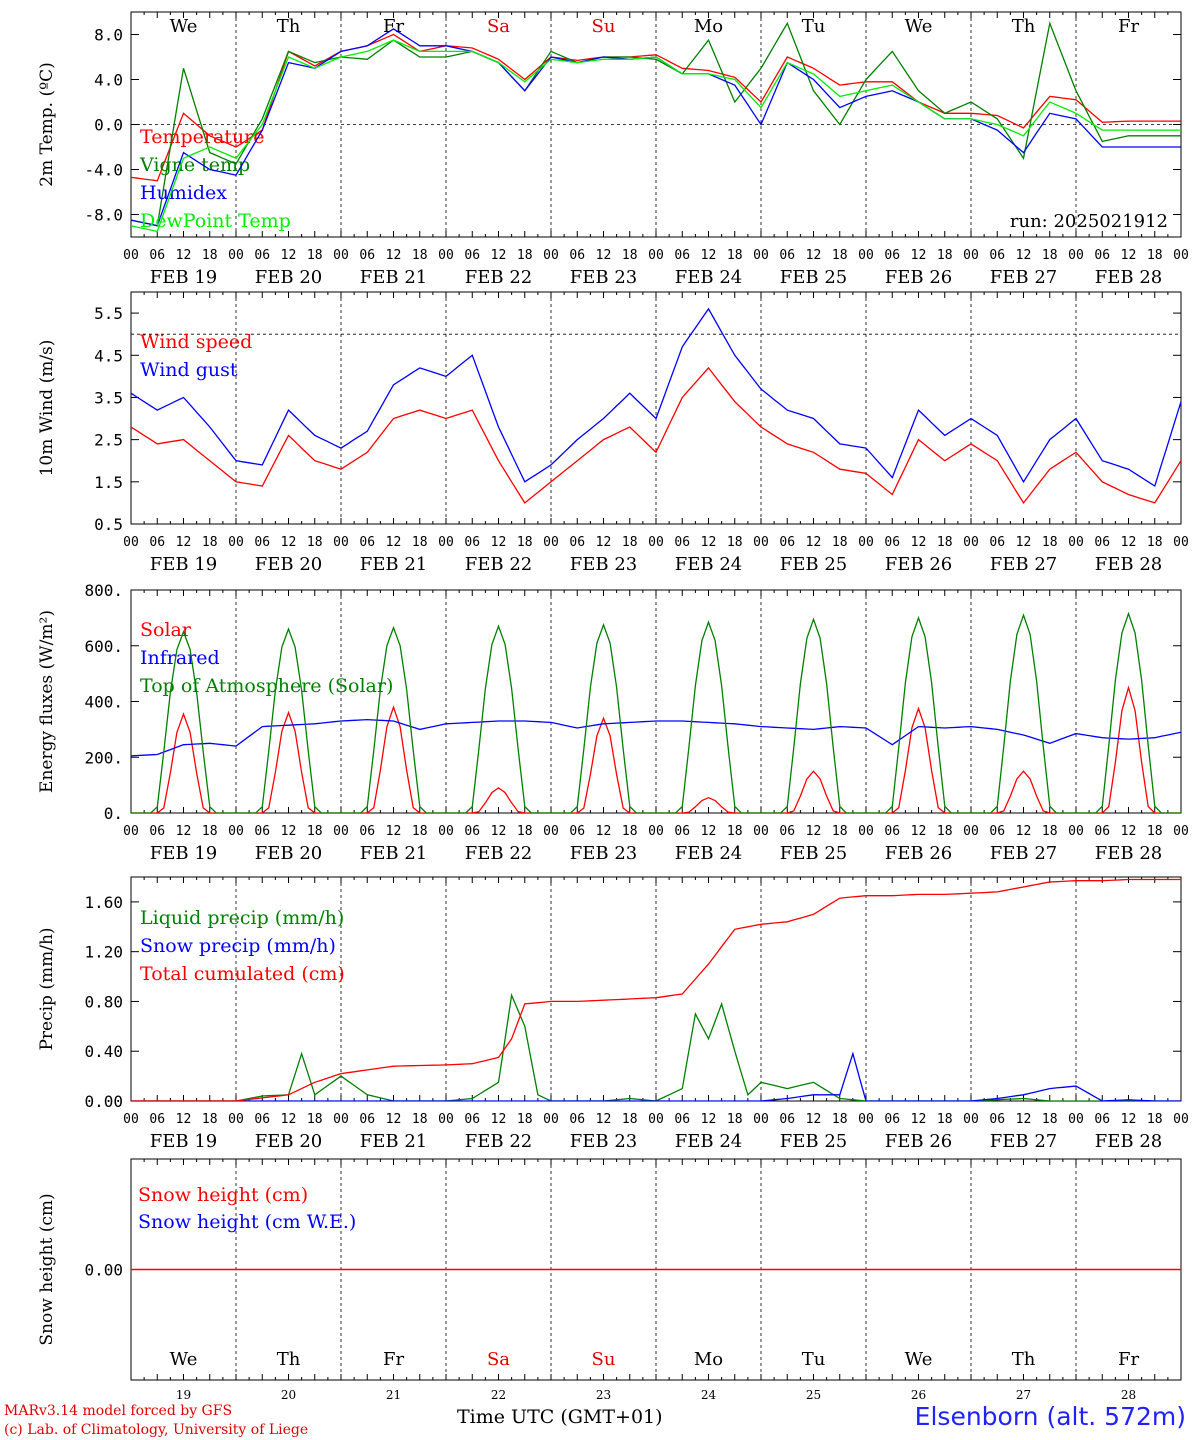 This screenshot has width=1194, height=1440. I want to click on series-line-liquid-precip-mm-h, so click(656, 1046).